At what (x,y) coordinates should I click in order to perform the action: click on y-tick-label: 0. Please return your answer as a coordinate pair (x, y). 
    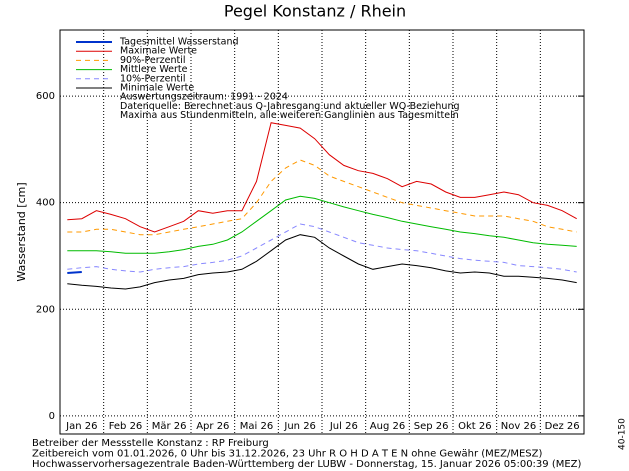
    Looking at the image, I should click on (52, 416).